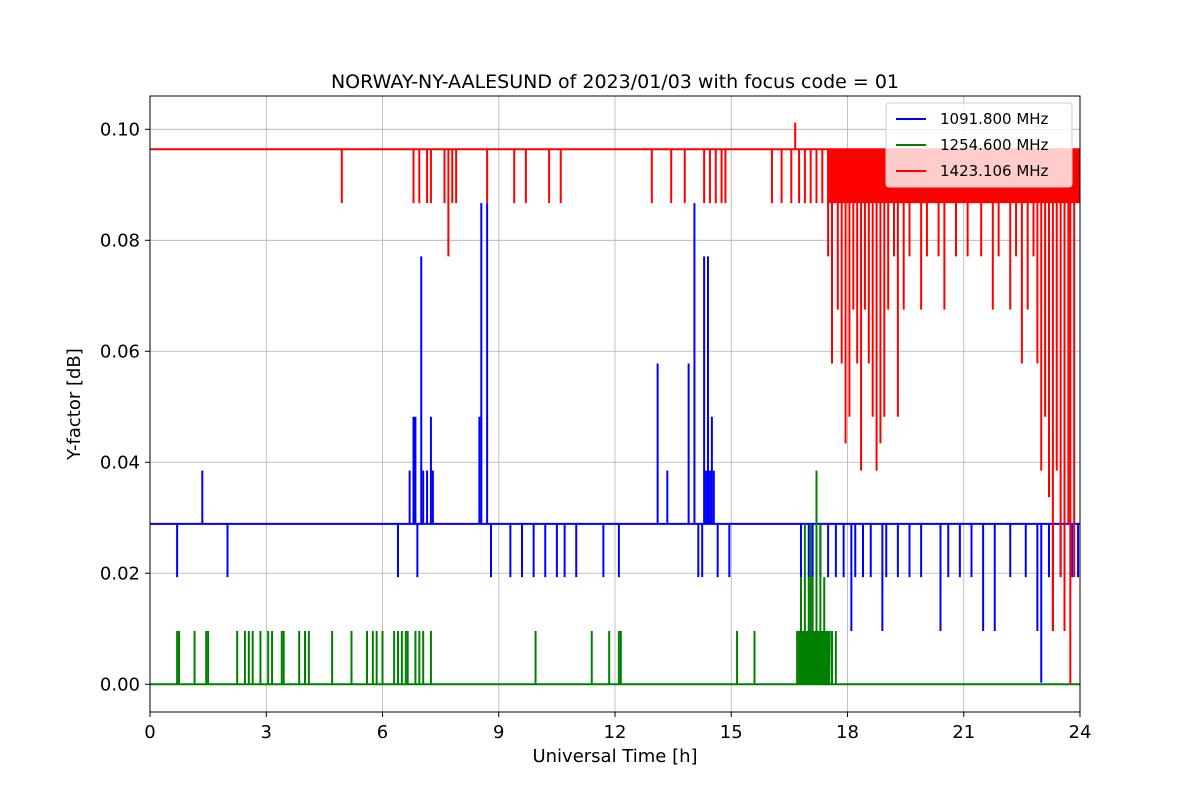 The width and height of the screenshot is (1200, 800). I want to click on y-tick-label: 0.10, so click(120, 129).